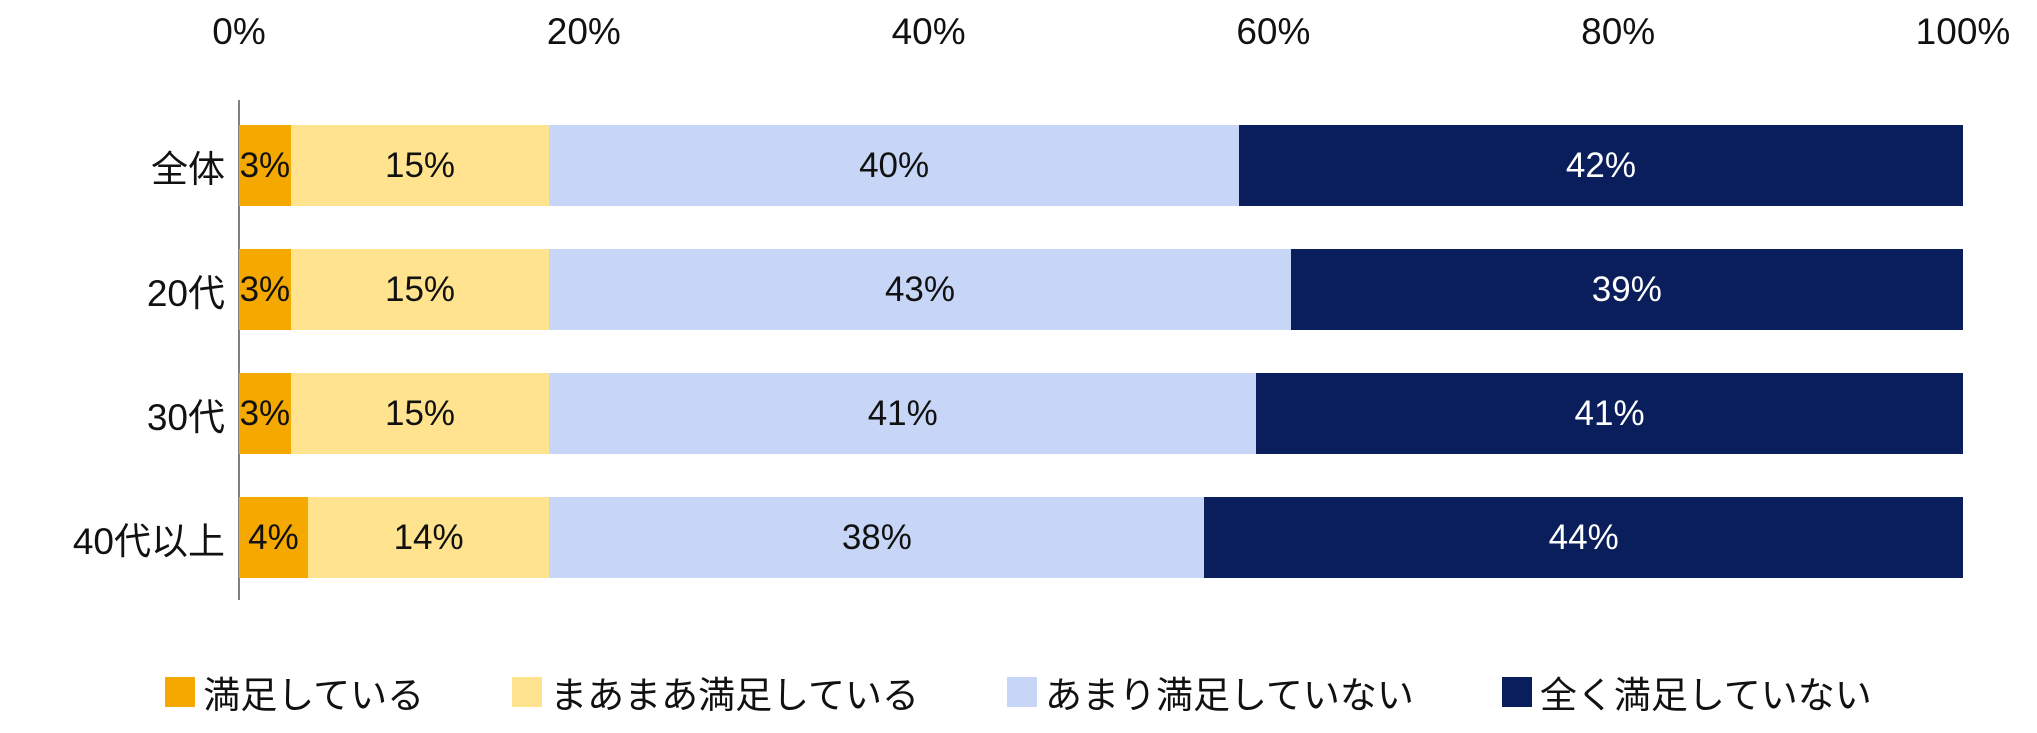 This screenshot has width=2037, height=733. Describe the element at coordinates (734, 695) in the screenshot. I see `legend-label: まあまあ満足している` at that location.